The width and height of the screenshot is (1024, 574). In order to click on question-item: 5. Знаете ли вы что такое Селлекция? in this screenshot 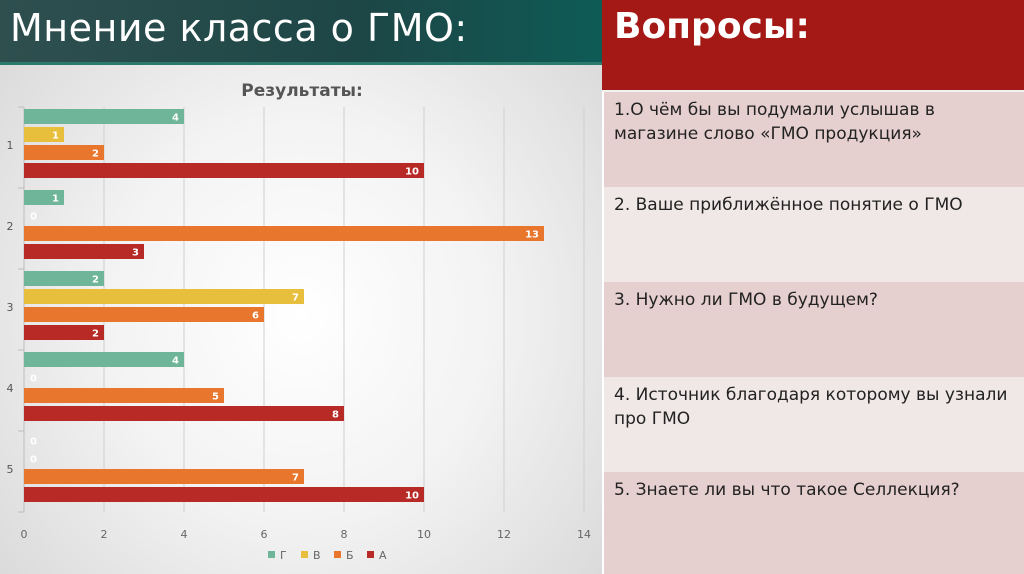, I will do `click(813, 523)`.